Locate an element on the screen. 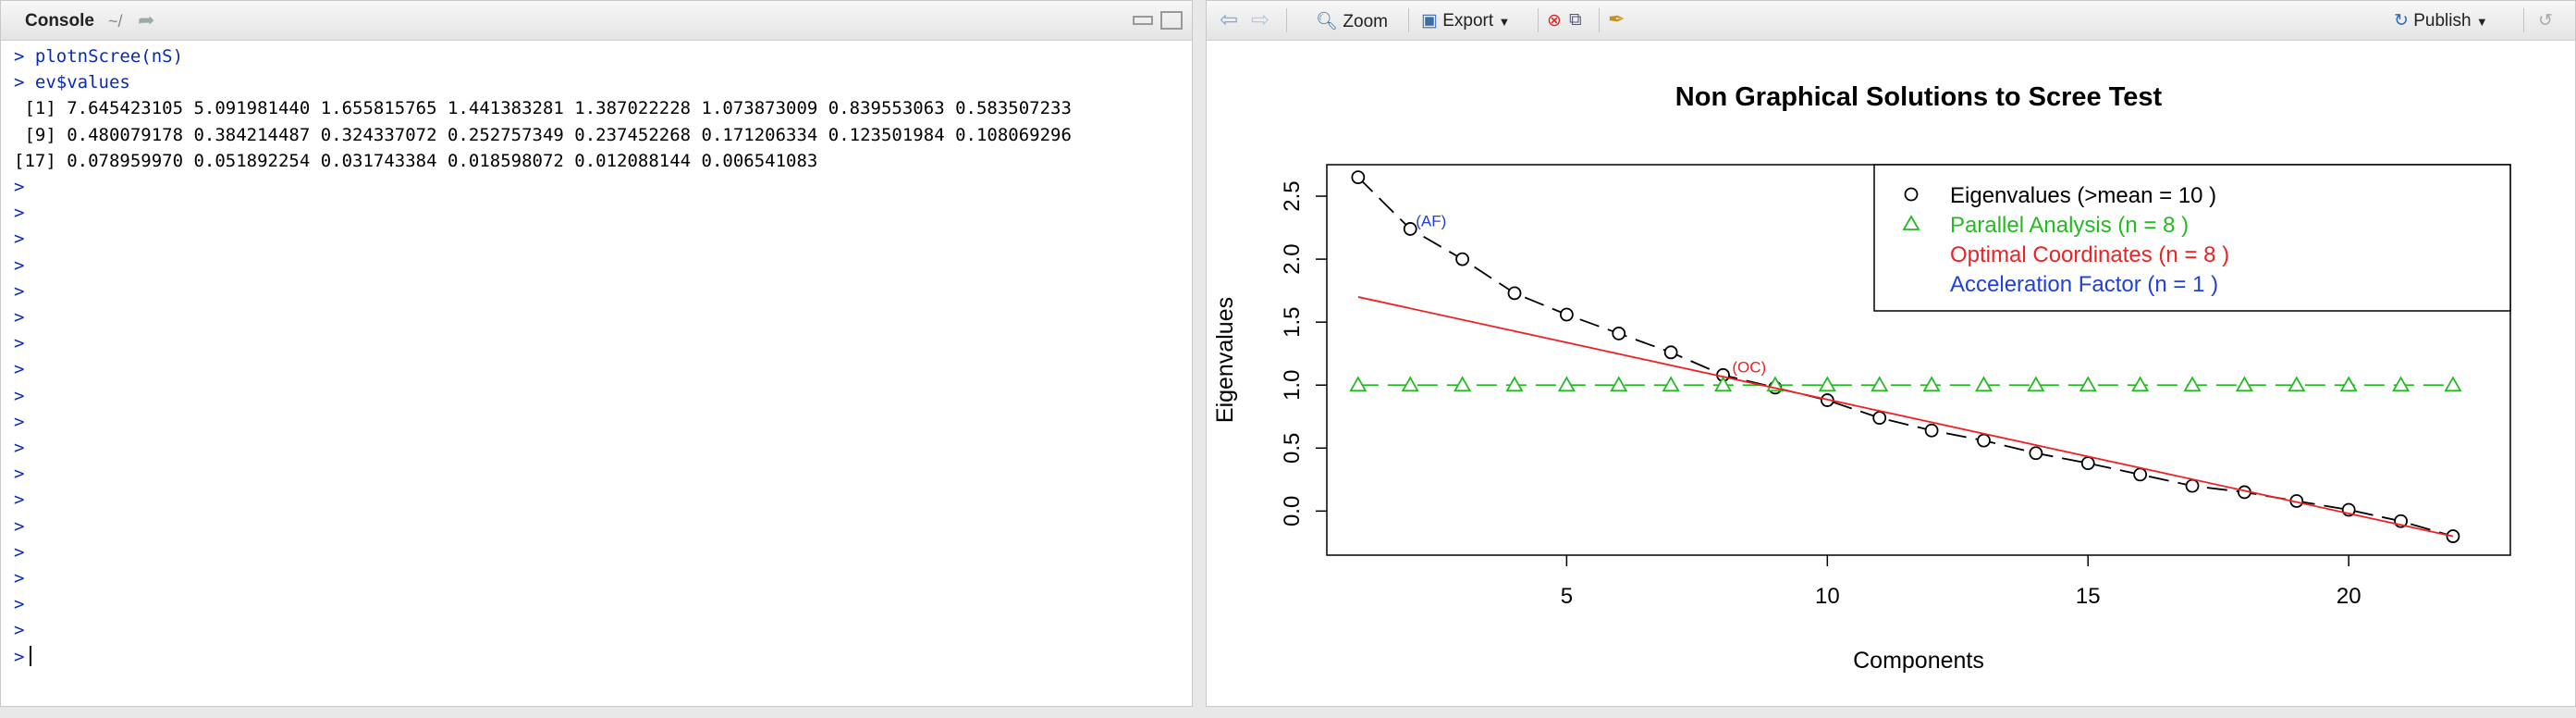  console-header: Console ~/ ➦ is located at coordinates (596, 21).